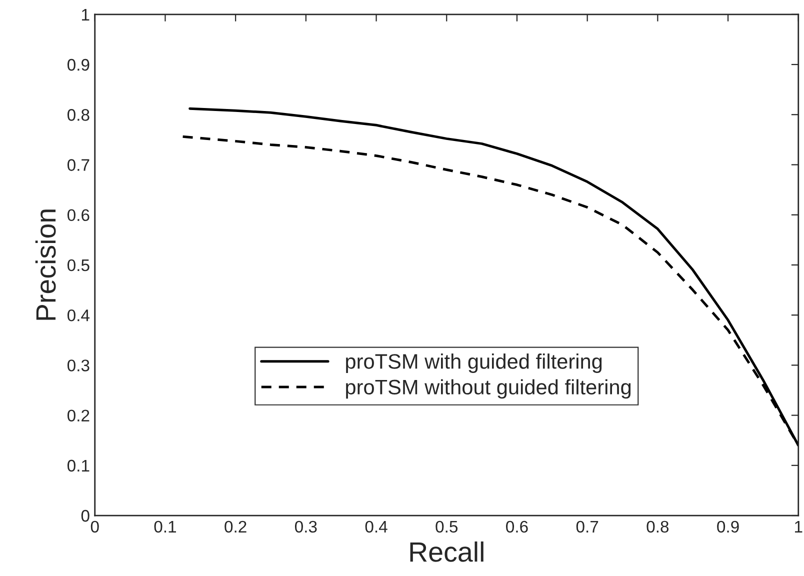 The height and width of the screenshot is (576, 804). I want to click on x-tick-label: 0, so click(94, 526).